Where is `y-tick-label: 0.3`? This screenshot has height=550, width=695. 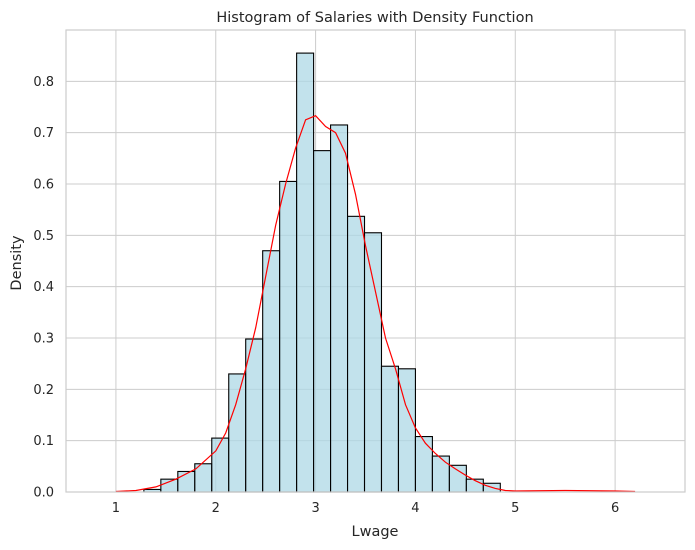 y-tick-label: 0.3 is located at coordinates (43, 339).